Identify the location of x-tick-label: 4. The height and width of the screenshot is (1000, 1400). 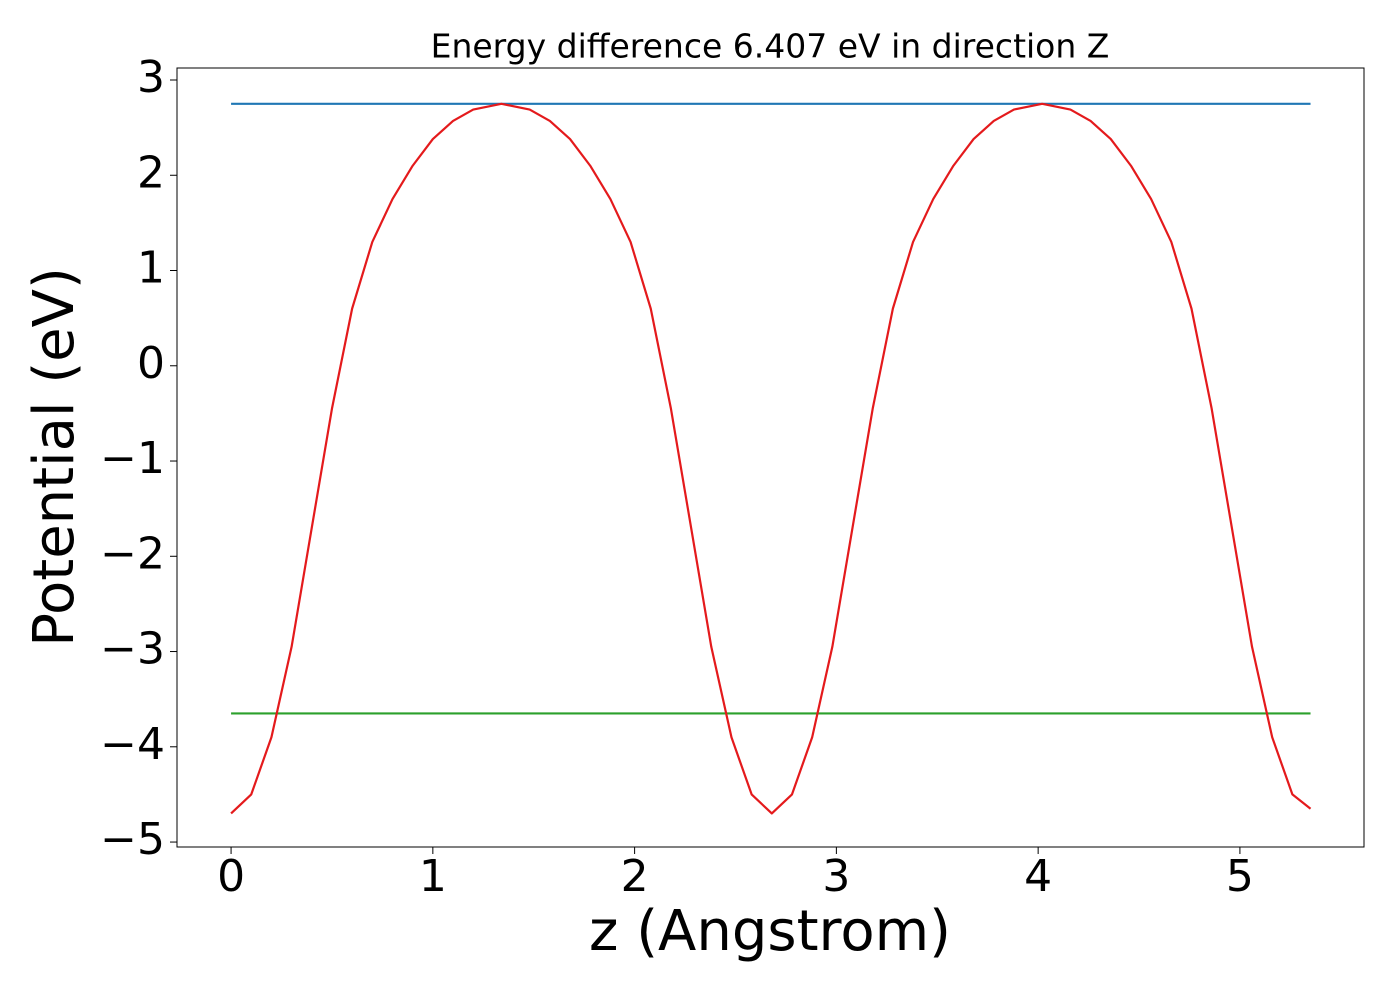
(1038, 876).